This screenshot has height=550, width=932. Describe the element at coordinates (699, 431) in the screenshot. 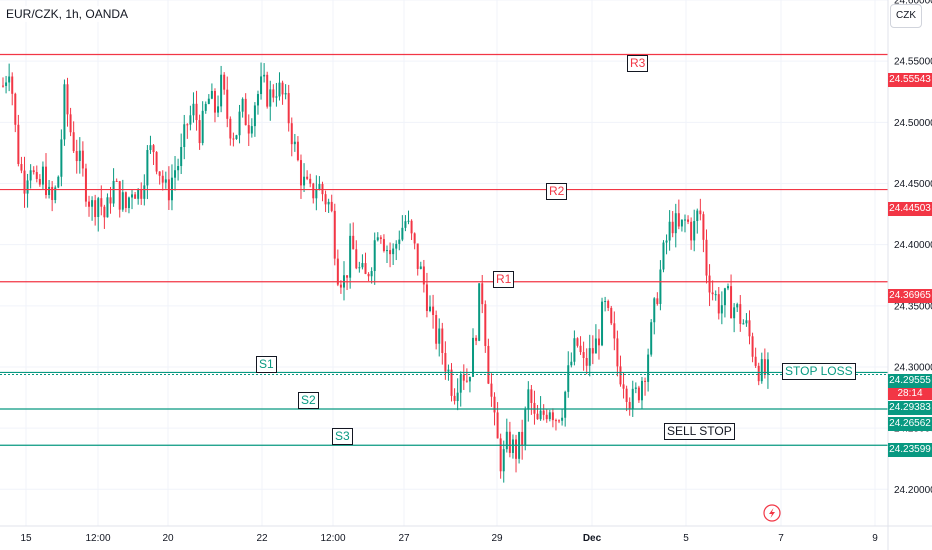

I see `sell-stop-label: SELL STOP` at that location.